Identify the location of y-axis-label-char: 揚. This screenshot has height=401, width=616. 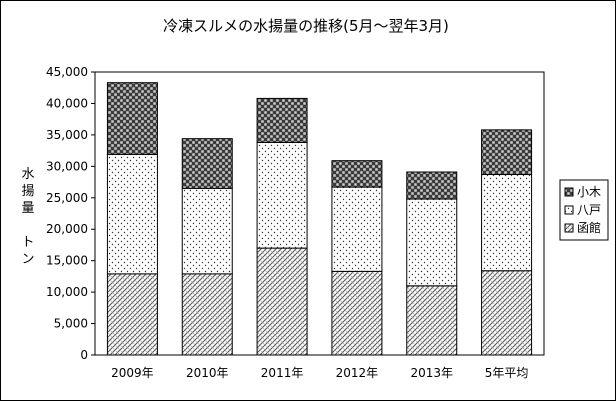
(27, 191).